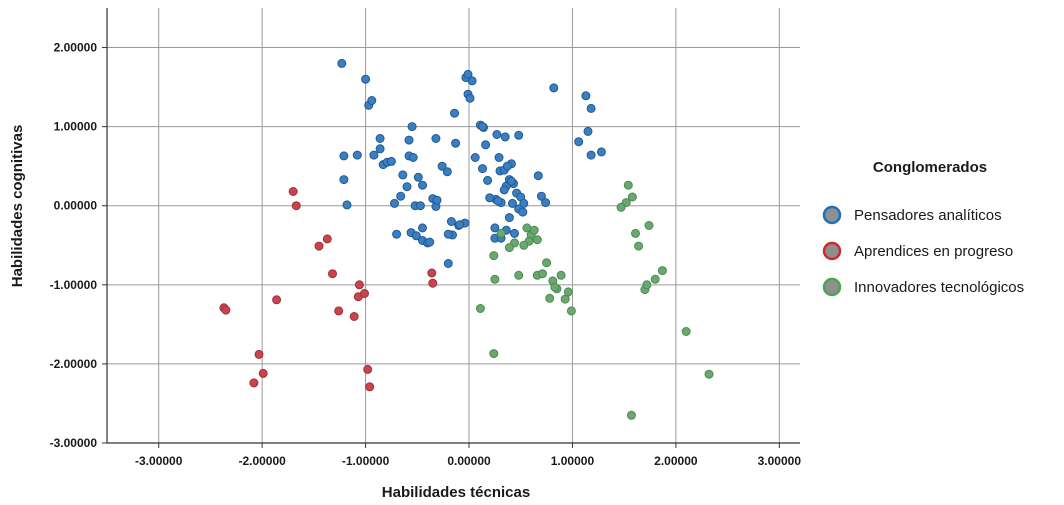 This screenshot has height=505, width=1064. What do you see at coordinates (17, 206) in the screenshot?
I see `y-axis-title: Habilidades cognitivas` at bounding box center [17, 206].